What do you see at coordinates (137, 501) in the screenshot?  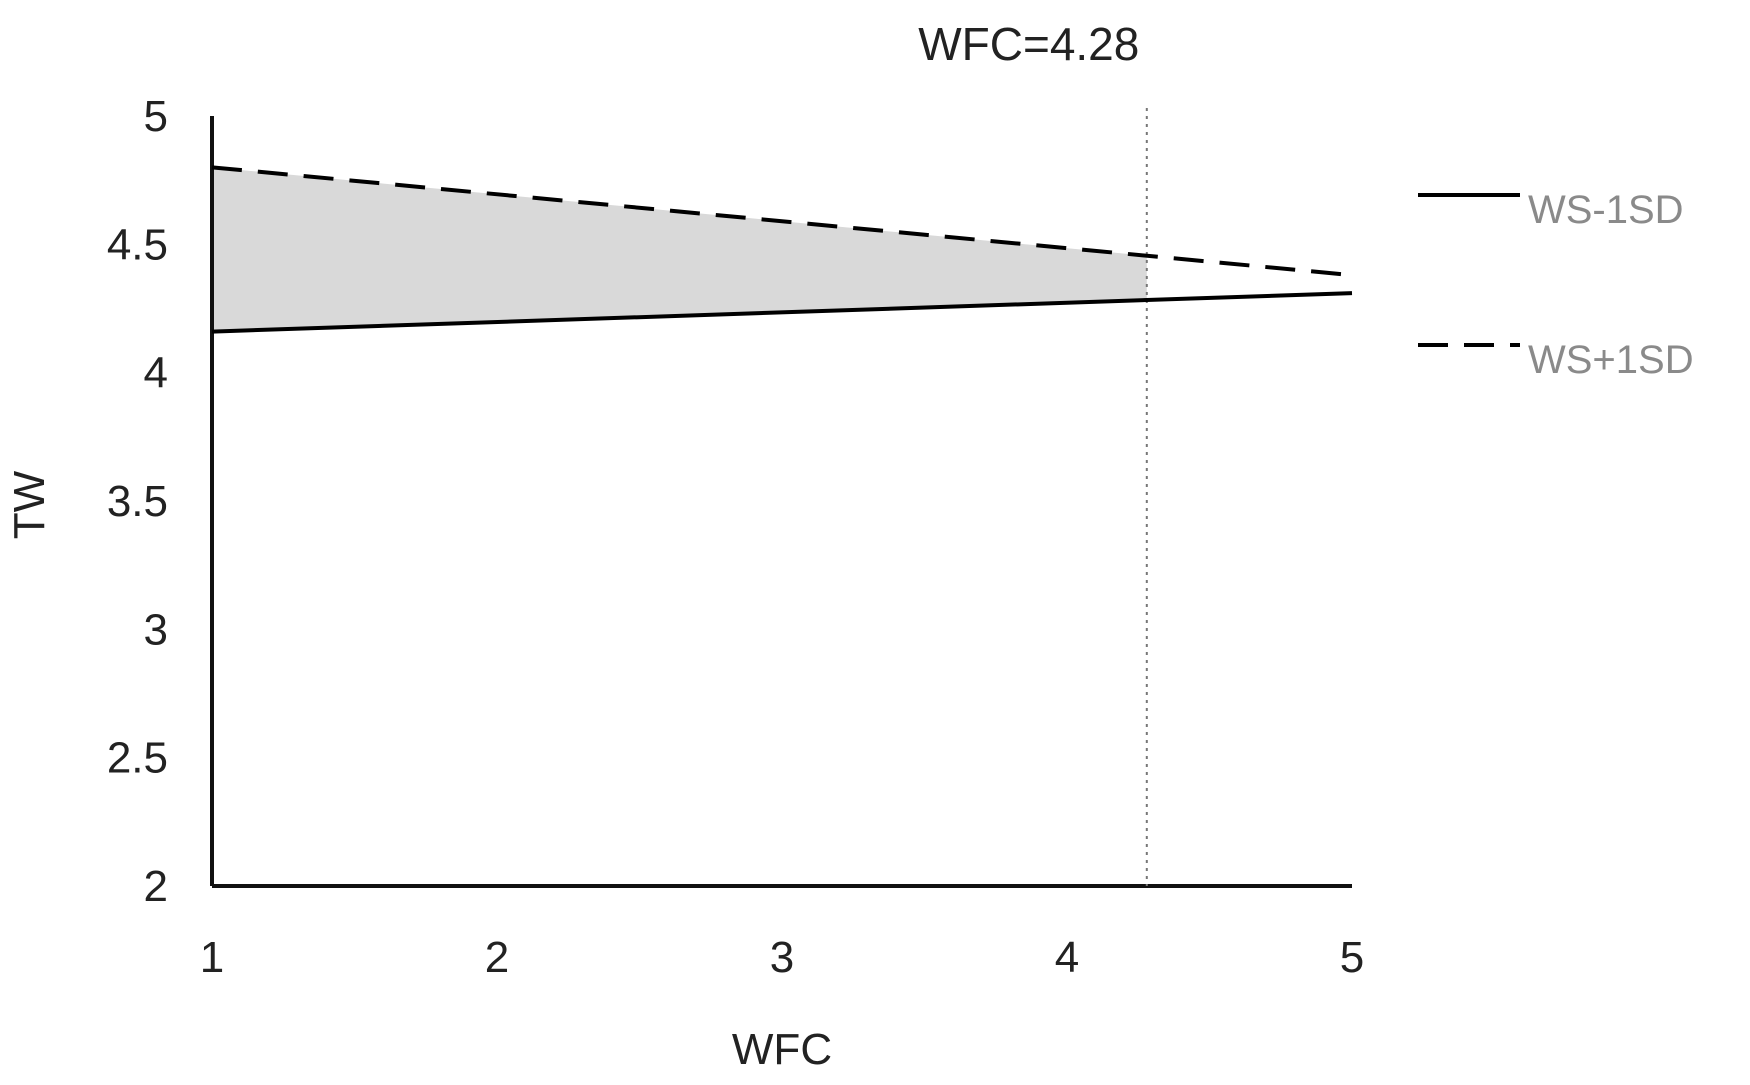 I see `y-tick-label: 3.5` at bounding box center [137, 501].